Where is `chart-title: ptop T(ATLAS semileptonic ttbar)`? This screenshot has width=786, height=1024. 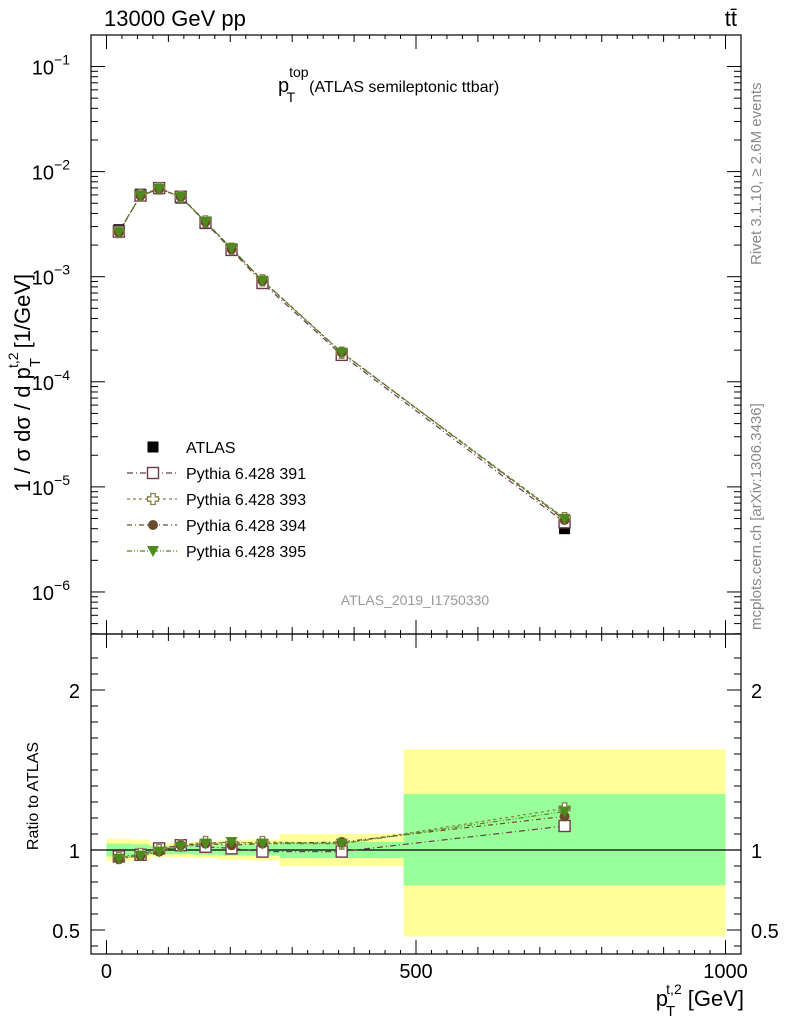
chart-title: ptop T(ATLAS semileptonic ttbar) is located at coordinates (388, 84).